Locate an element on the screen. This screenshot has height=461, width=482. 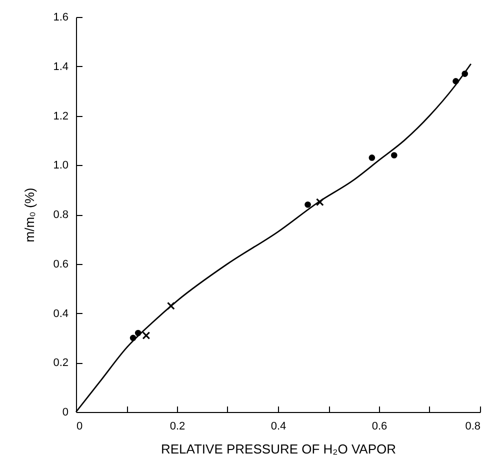
y-axis-title: m/m₀ (%) is located at coordinates (30, 215).